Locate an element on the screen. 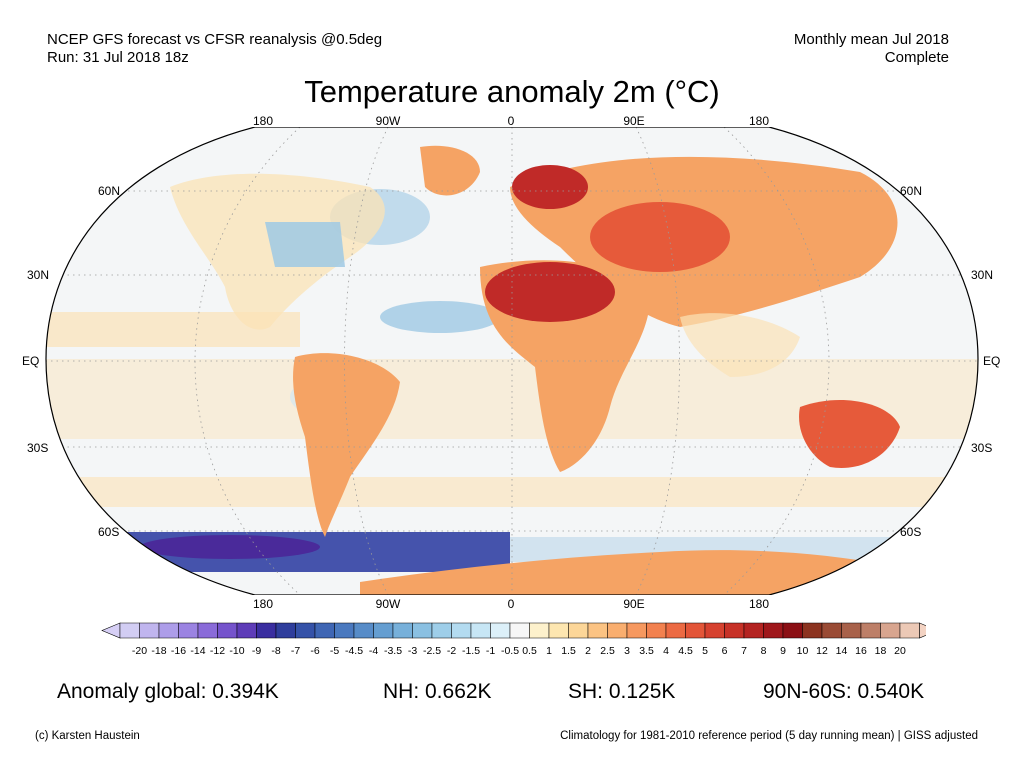  stat-nh-anomaly: NH: 0.662K is located at coordinates (437, 691).